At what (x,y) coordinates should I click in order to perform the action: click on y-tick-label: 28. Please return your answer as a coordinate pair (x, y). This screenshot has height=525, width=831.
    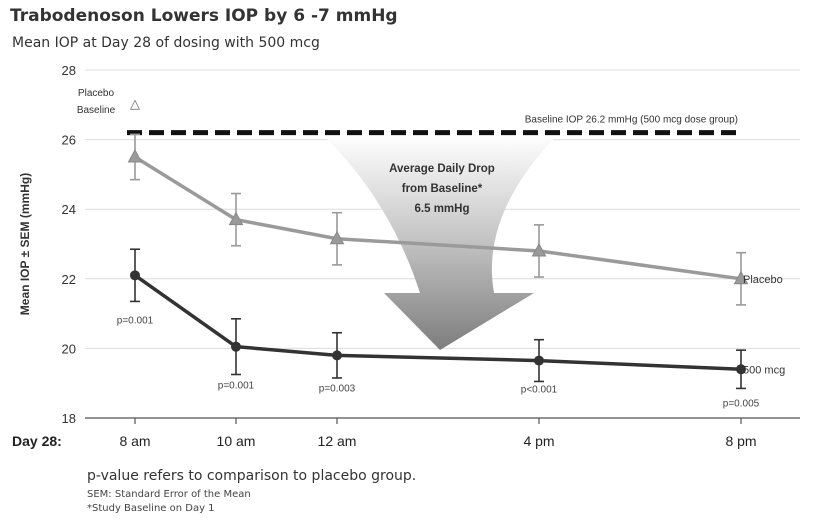
    Looking at the image, I should click on (69, 70).